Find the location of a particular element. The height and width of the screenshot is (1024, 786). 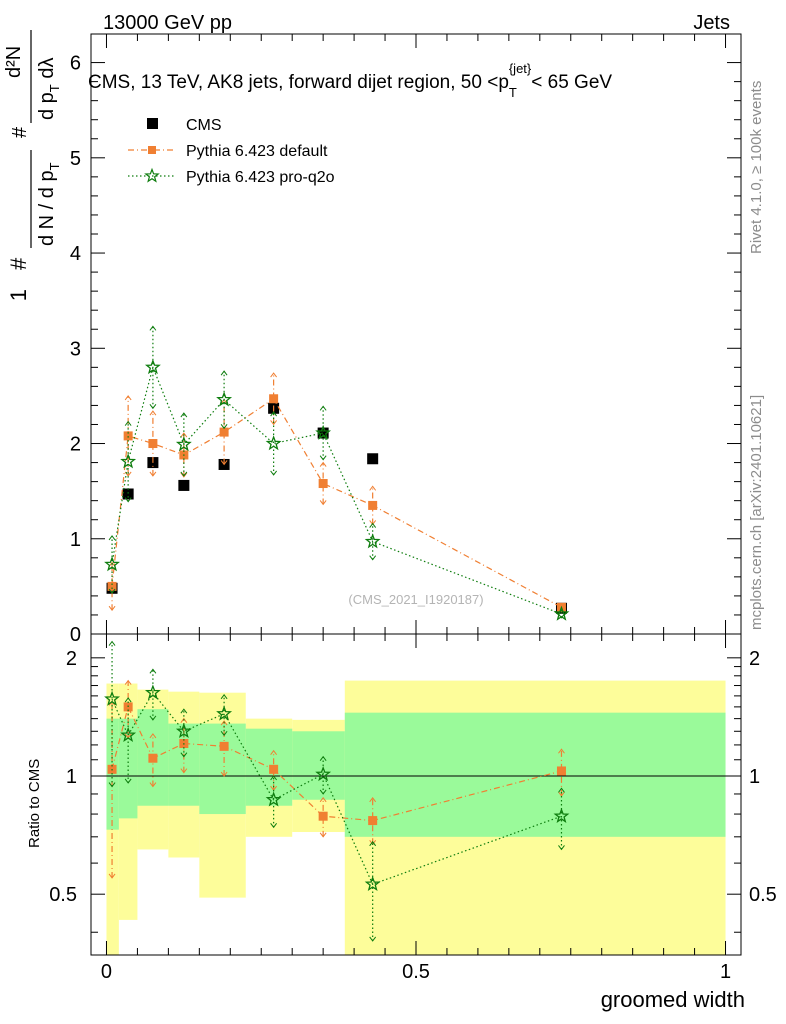

x-axis-label: groomed width is located at coordinates (673, 999).